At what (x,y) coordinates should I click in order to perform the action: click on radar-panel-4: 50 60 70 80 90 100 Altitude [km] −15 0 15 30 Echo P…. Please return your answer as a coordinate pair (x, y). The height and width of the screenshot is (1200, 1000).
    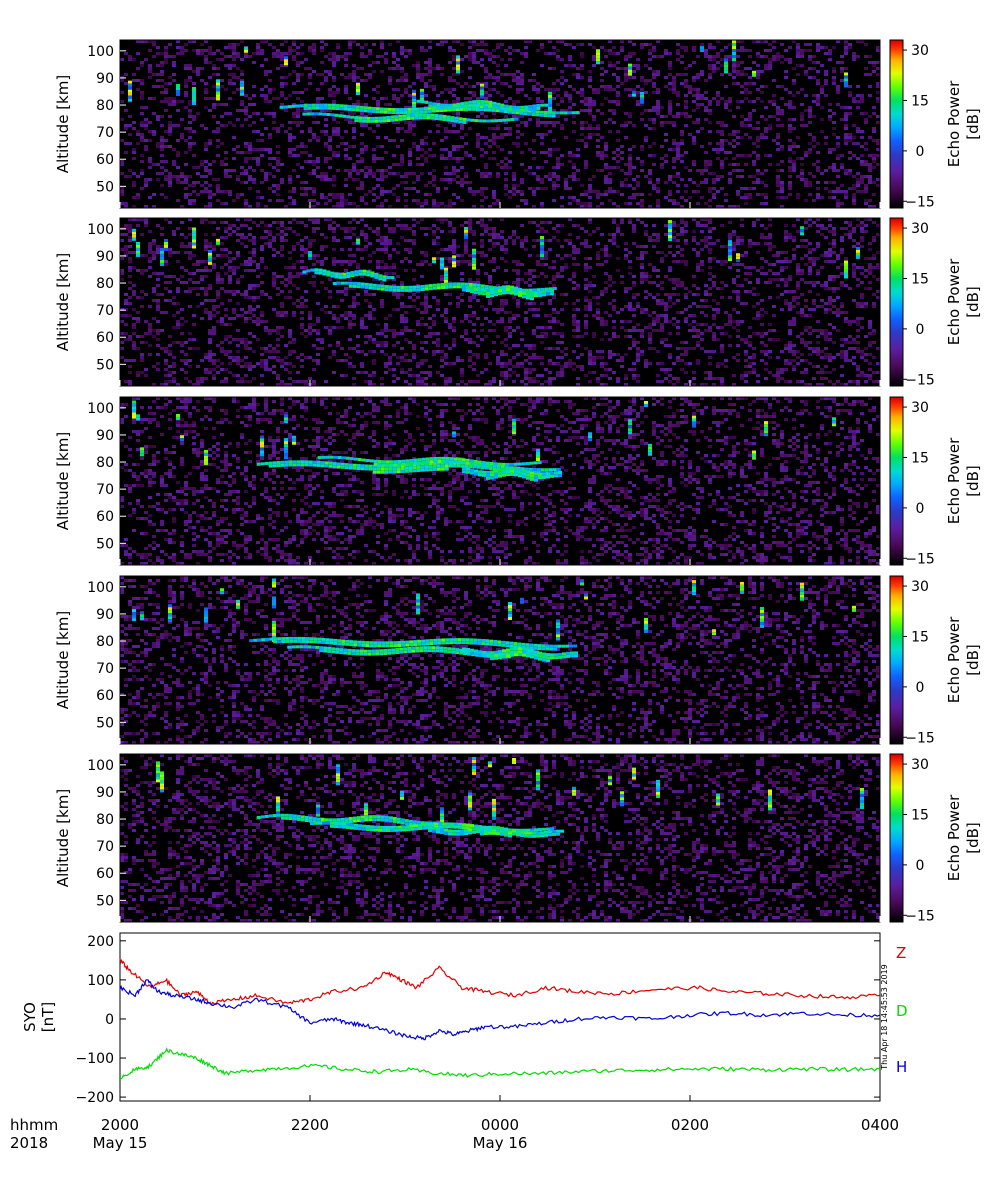
    Looking at the image, I should click on (518, 660).